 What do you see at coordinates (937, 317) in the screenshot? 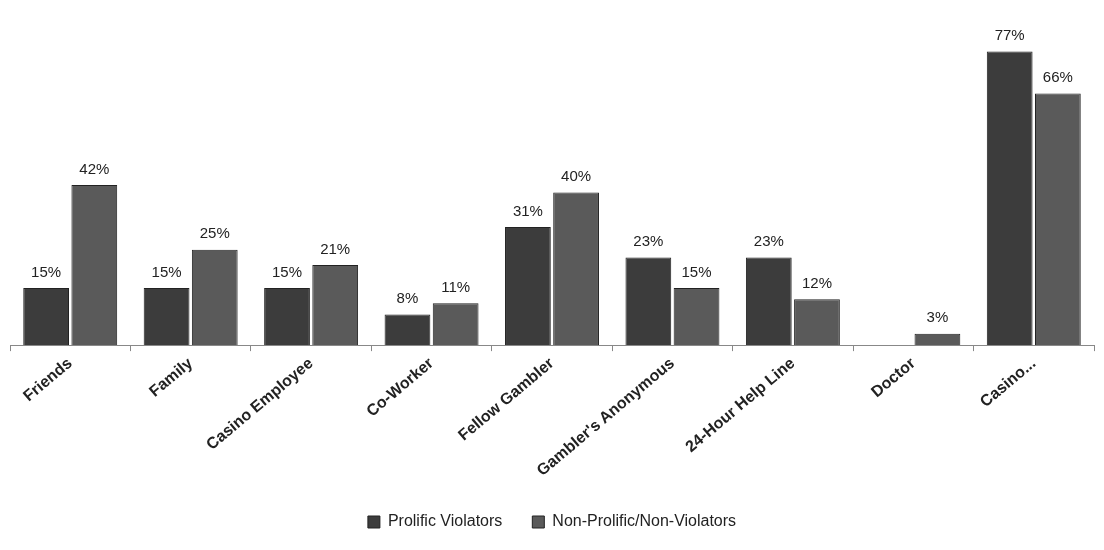
I see `data-label: 3%` at bounding box center [937, 317].